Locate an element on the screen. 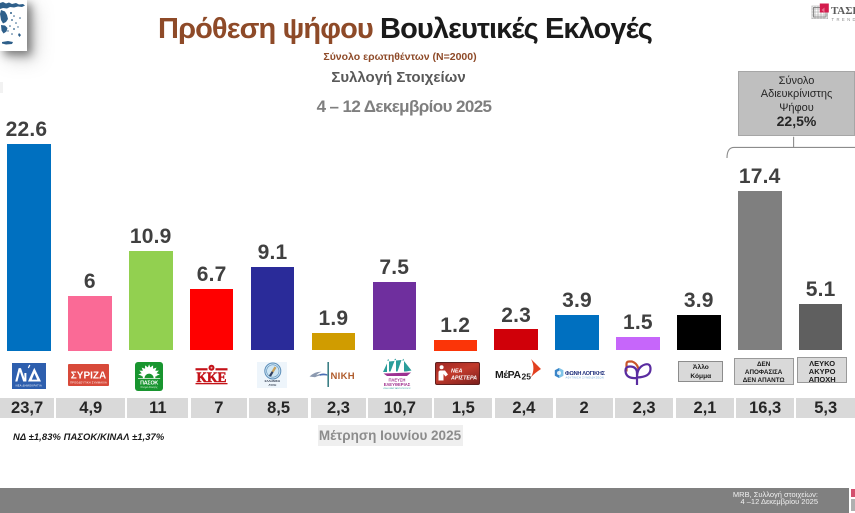  svg-text: ΛΥΣΗ is located at coordinates (272, 385).